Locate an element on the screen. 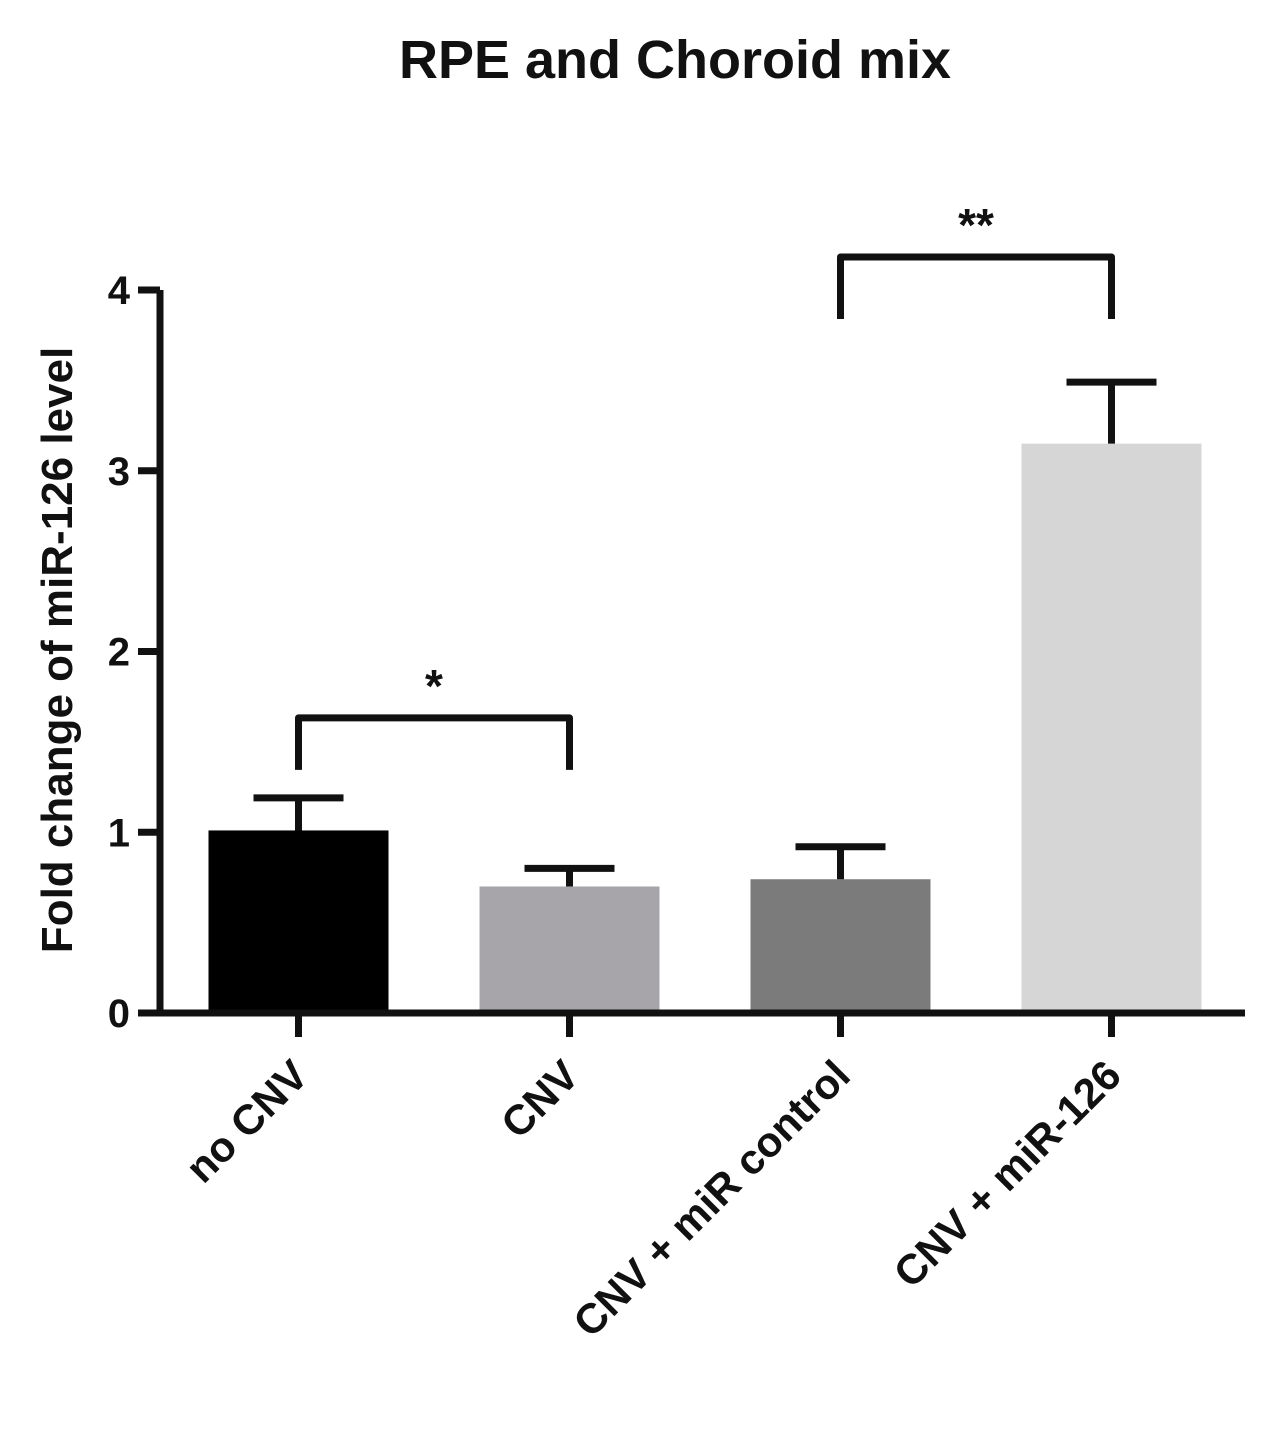 This screenshot has height=1437, width=1269. x-tick-label-2: CNV + miR control is located at coordinates (711, 1198).